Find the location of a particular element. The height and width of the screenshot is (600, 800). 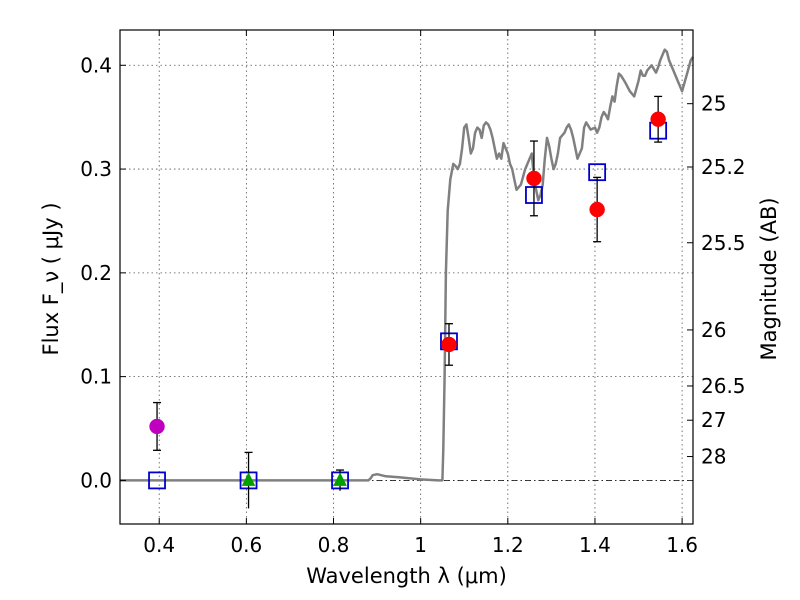

model-square-marker is located at coordinates (157, 480).